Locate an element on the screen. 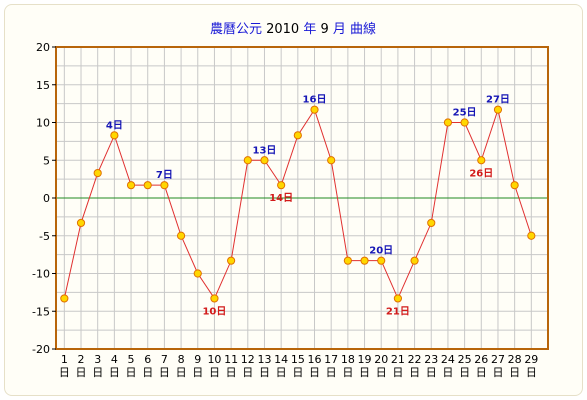 This screenshot has height=400, width=587. x-tick-label: 11 is located at coordinates (231, 359).